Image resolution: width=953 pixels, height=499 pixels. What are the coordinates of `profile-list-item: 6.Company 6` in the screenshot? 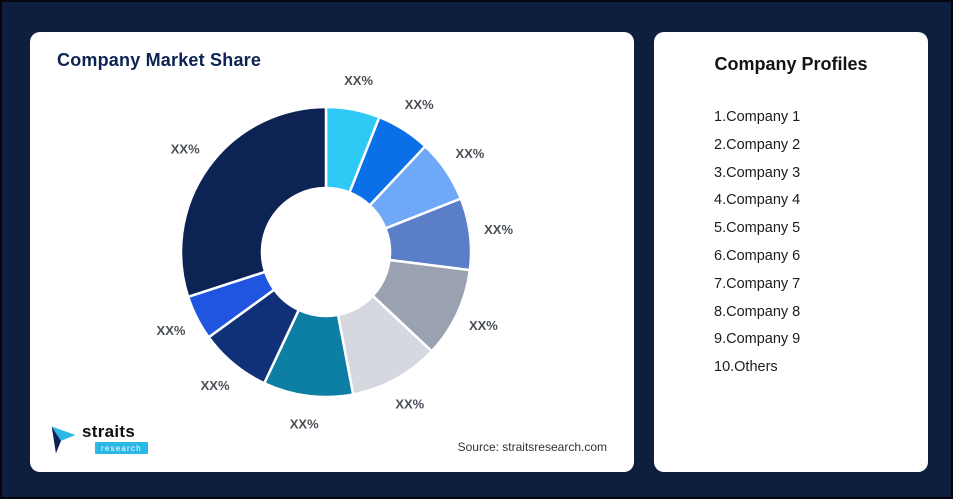 It's located at (757, 255).